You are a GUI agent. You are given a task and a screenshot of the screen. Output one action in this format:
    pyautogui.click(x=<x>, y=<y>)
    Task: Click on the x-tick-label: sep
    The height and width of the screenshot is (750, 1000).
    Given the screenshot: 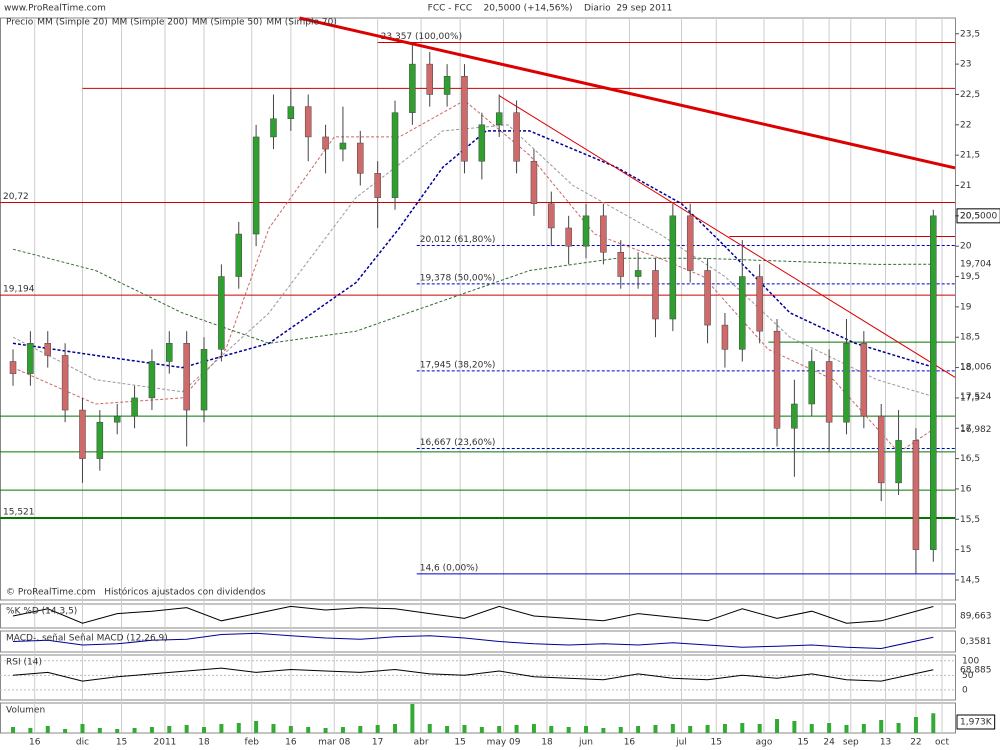 What is the action you would take?
    pyautogui.click(x=851, y=743)
    